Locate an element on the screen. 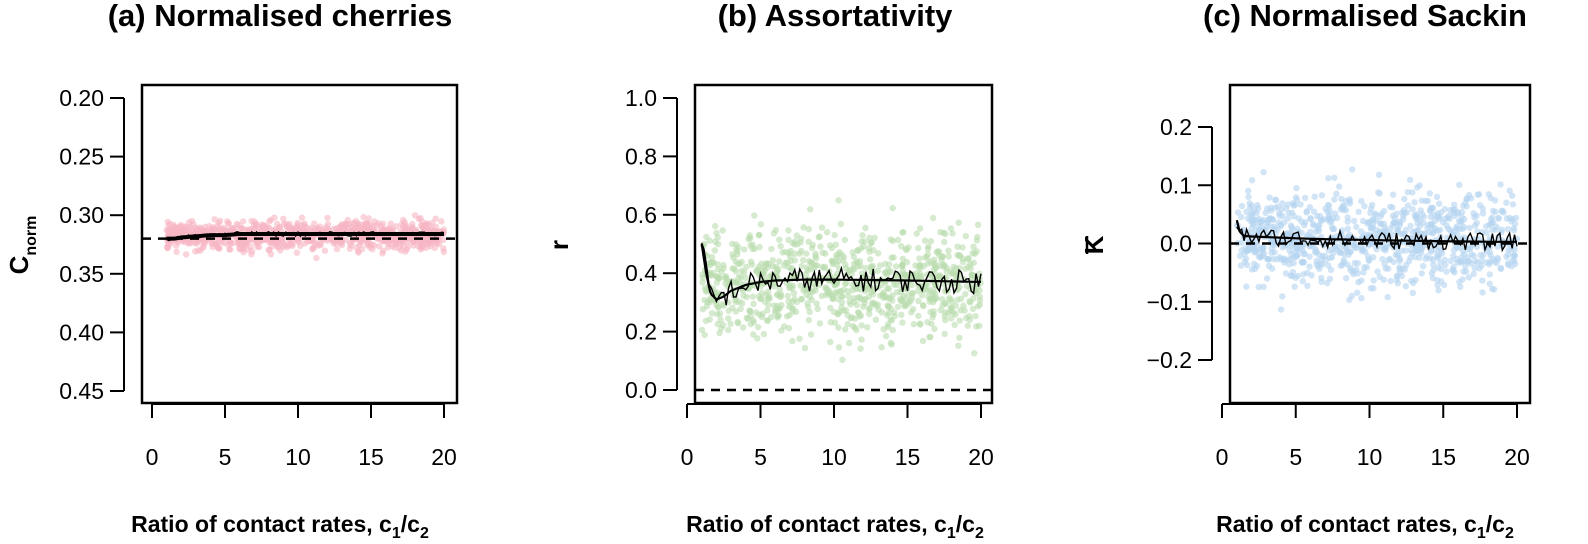 This screenshot has height=544, width=1588. y-axis-label: K is located at coordinates (1094, 244).